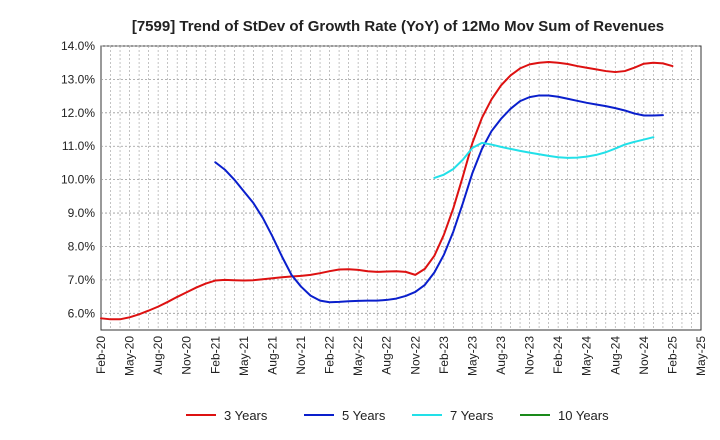  I want to click on x-tick-label: May-22, so click(358, 356).